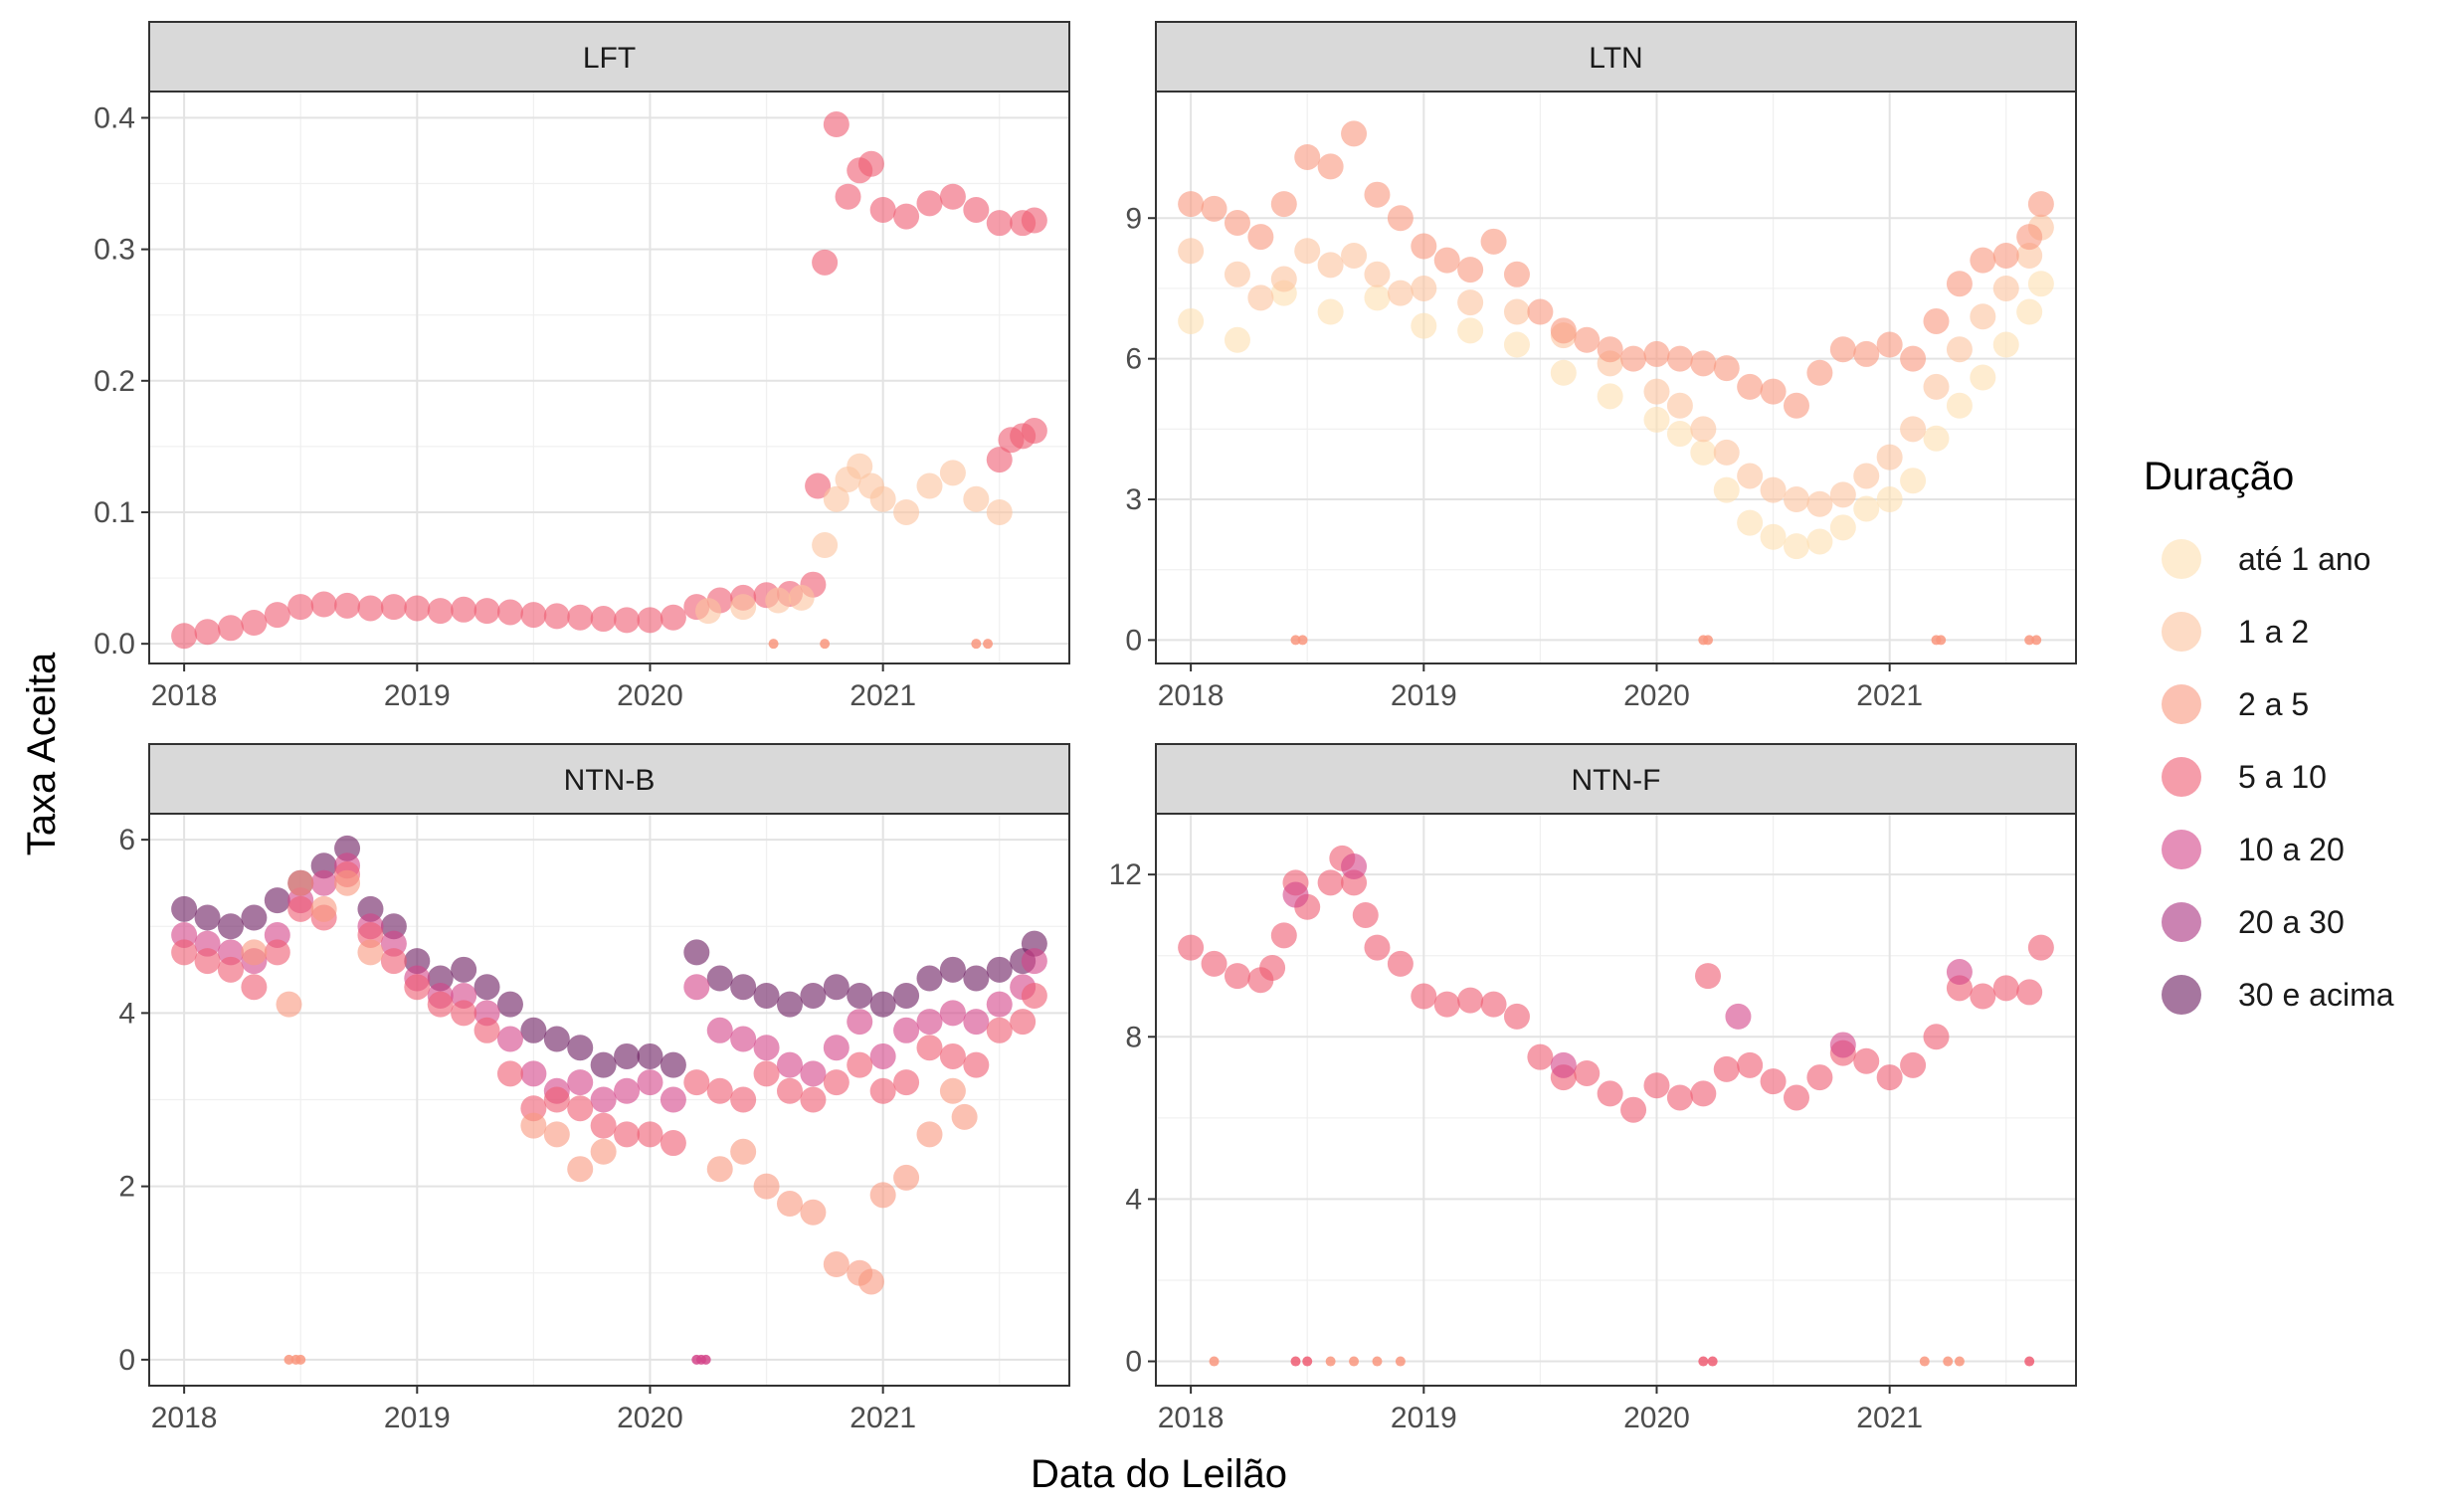 This screenshot has height=1512, width=2453. What do you see at coordinates (609, 381) in the screenshot?
I see `data-points` at bounding box center [609, 381].